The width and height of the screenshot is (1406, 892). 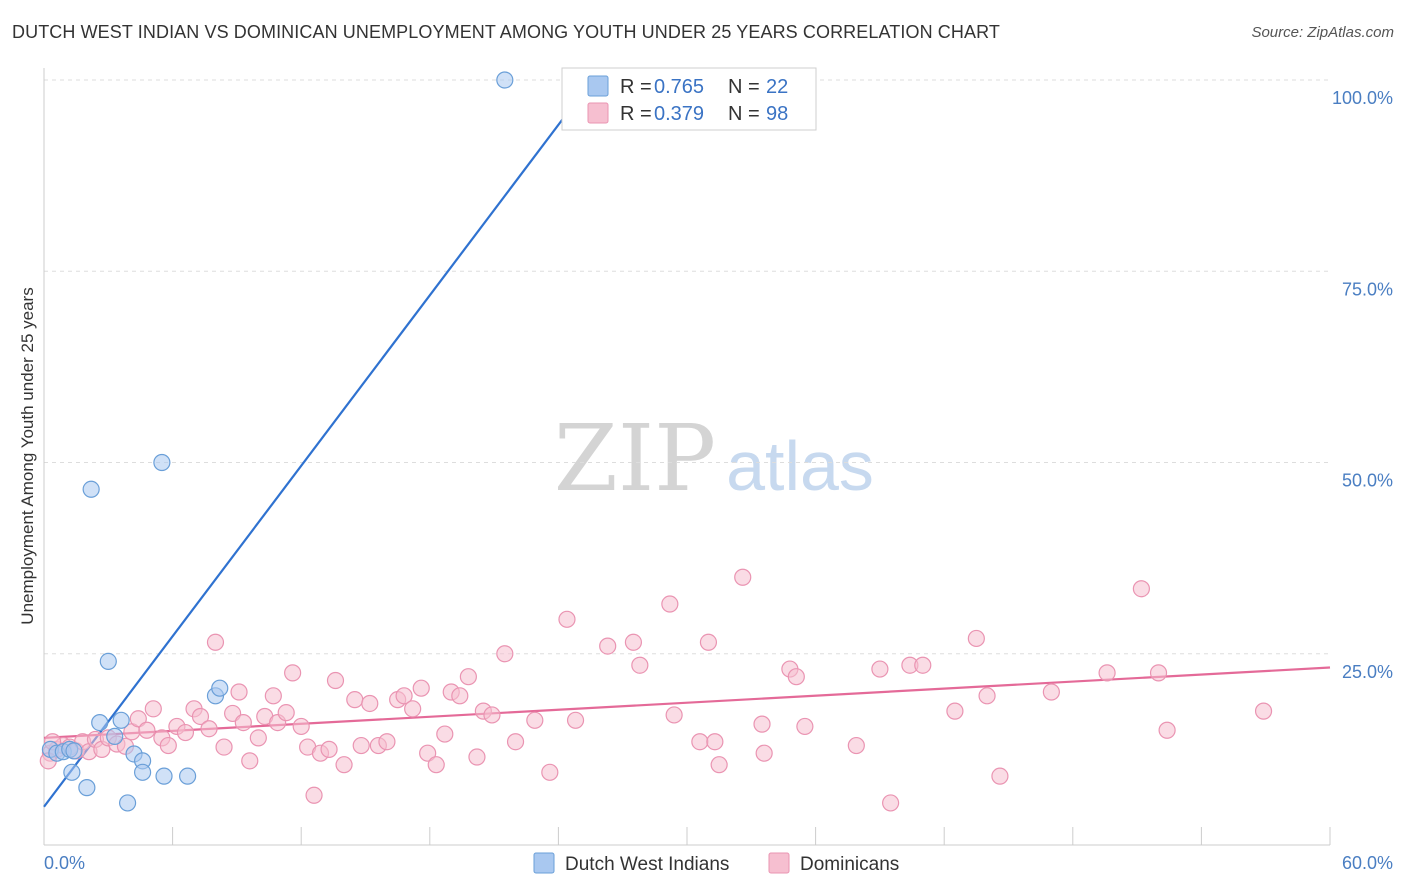 What do you see at coordinates (635, 458) in the screenshot?
I see `watermark-zip: ZIP` at bounding box center [635, 458].